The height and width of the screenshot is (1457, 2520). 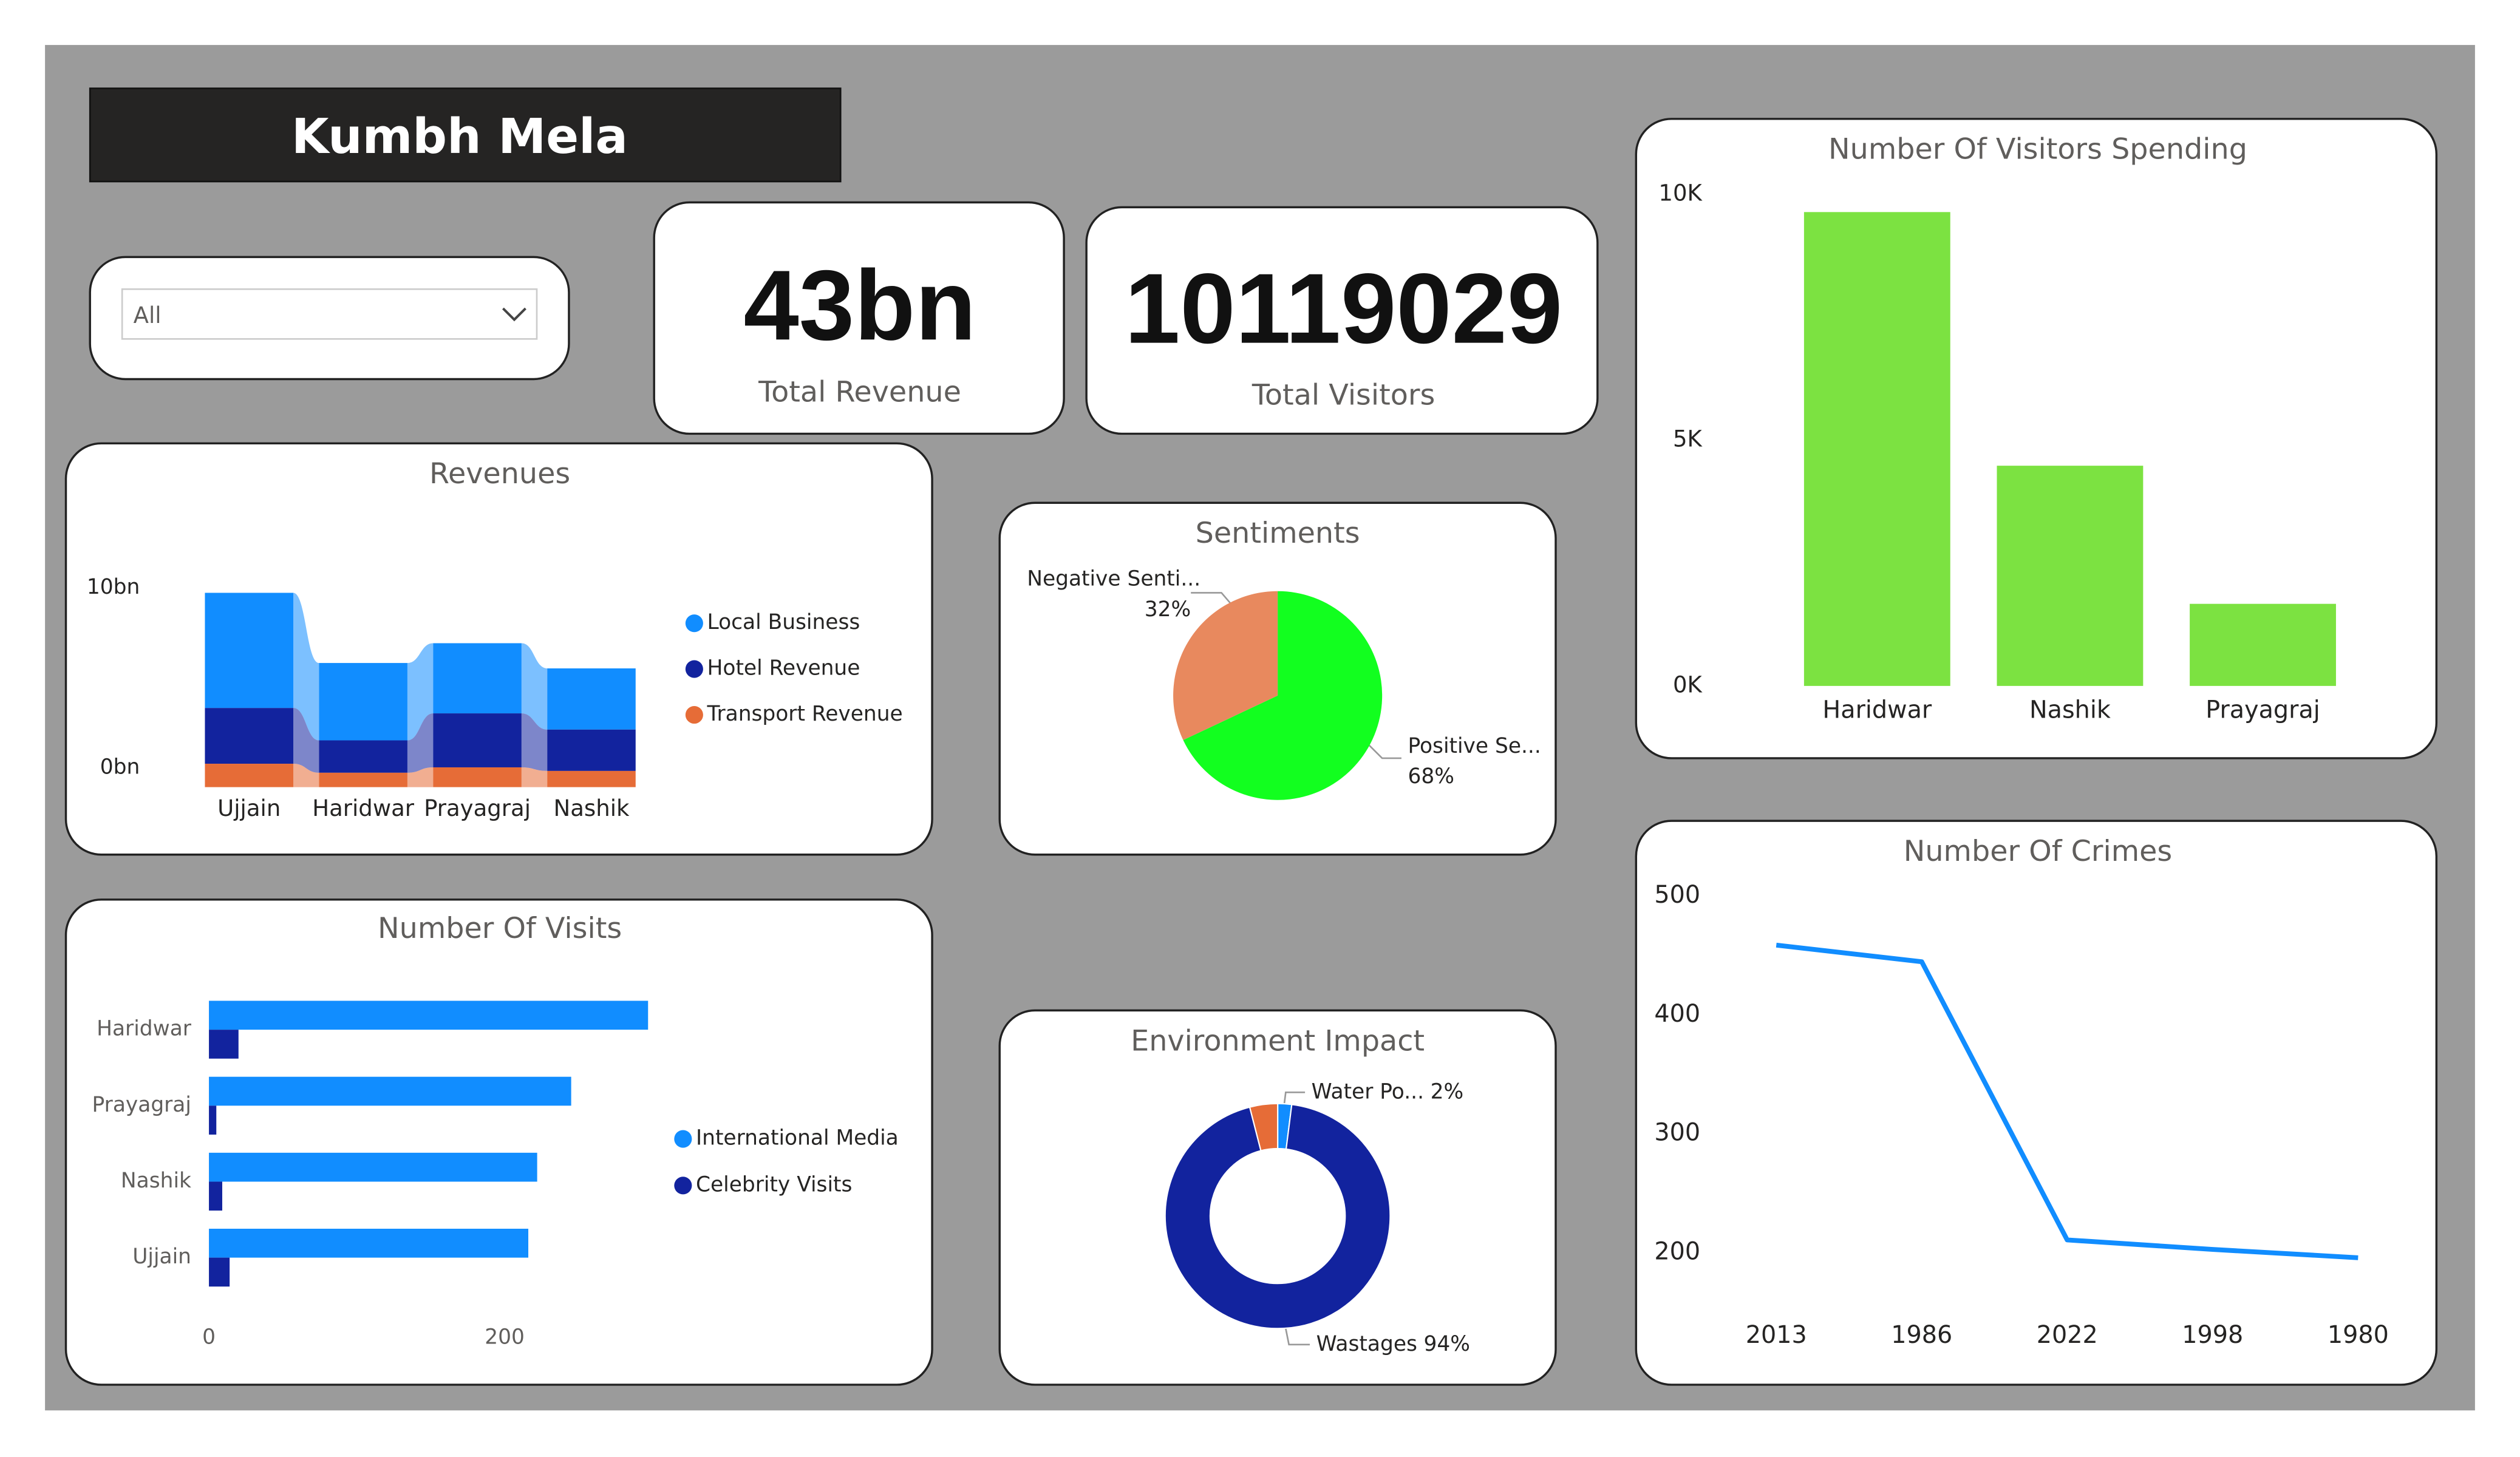 I want to click on legend-label: Hotel Revenue, so click(x=783, y=668).